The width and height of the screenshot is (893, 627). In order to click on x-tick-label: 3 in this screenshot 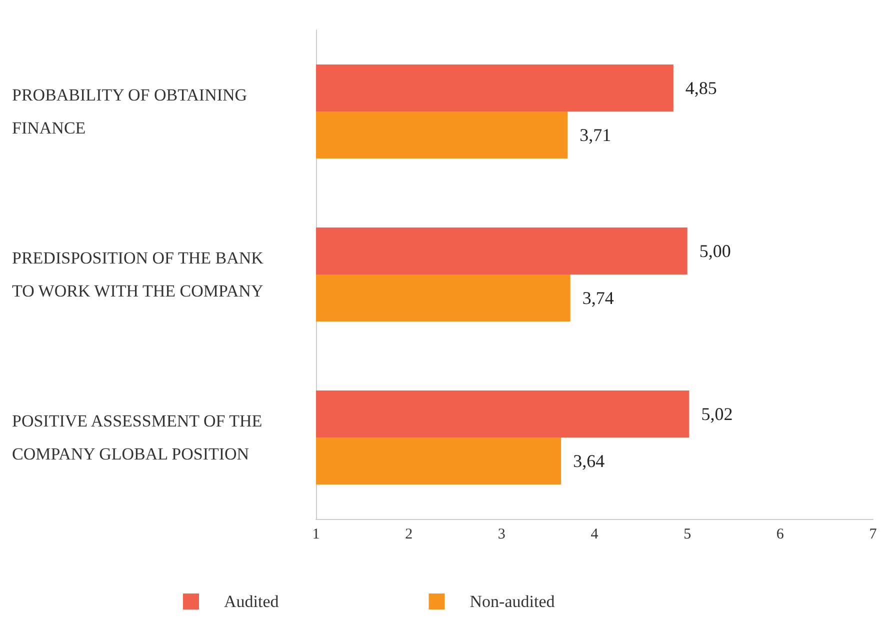, I will do `click(502, 534)`.